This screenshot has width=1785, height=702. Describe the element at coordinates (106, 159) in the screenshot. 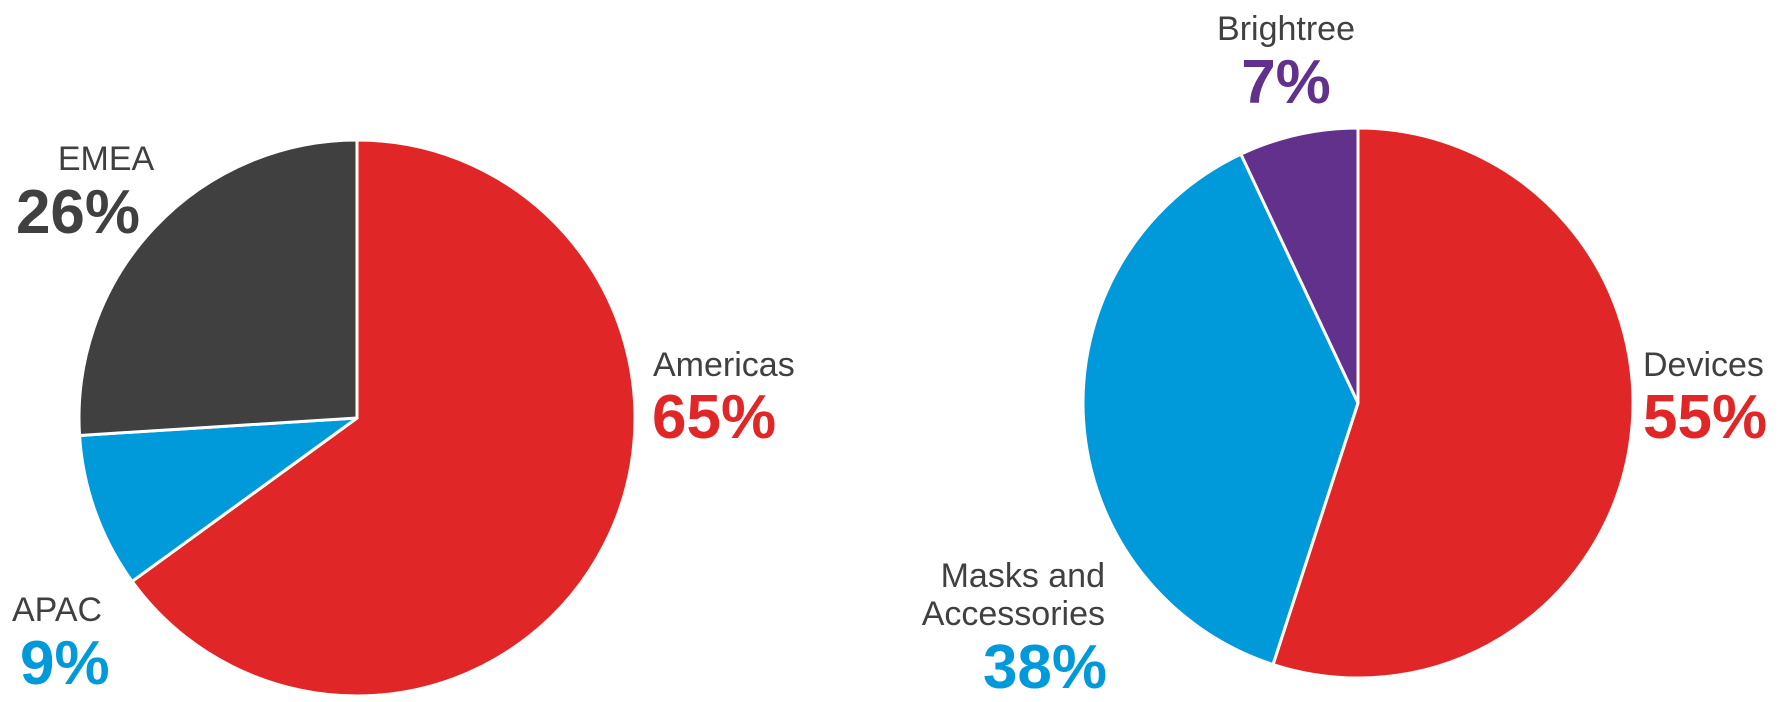

I see `emea-category-label: EMEA` at that location.